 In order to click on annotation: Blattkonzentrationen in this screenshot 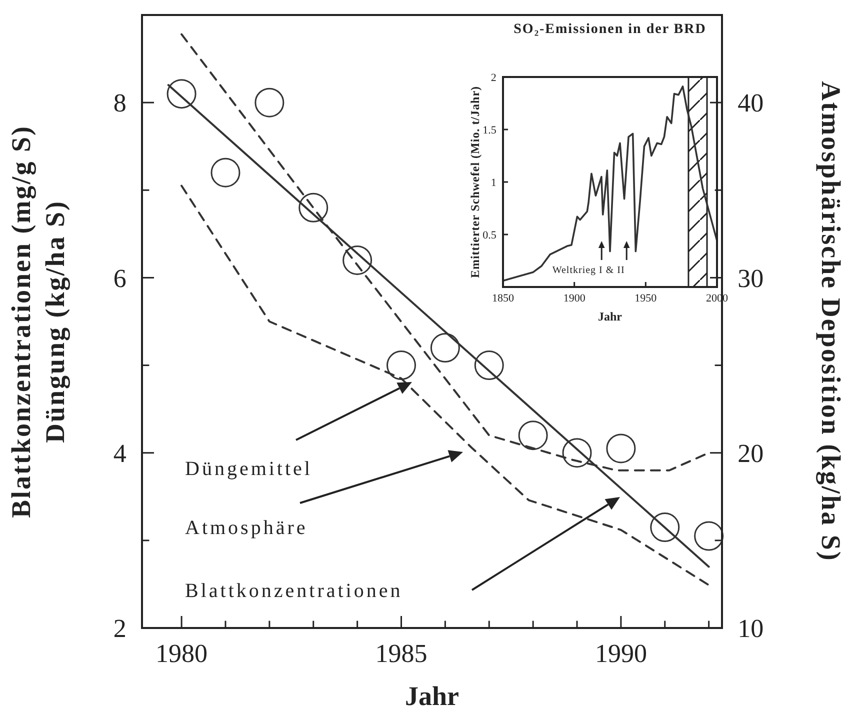, I will do `click(294, 591)`.